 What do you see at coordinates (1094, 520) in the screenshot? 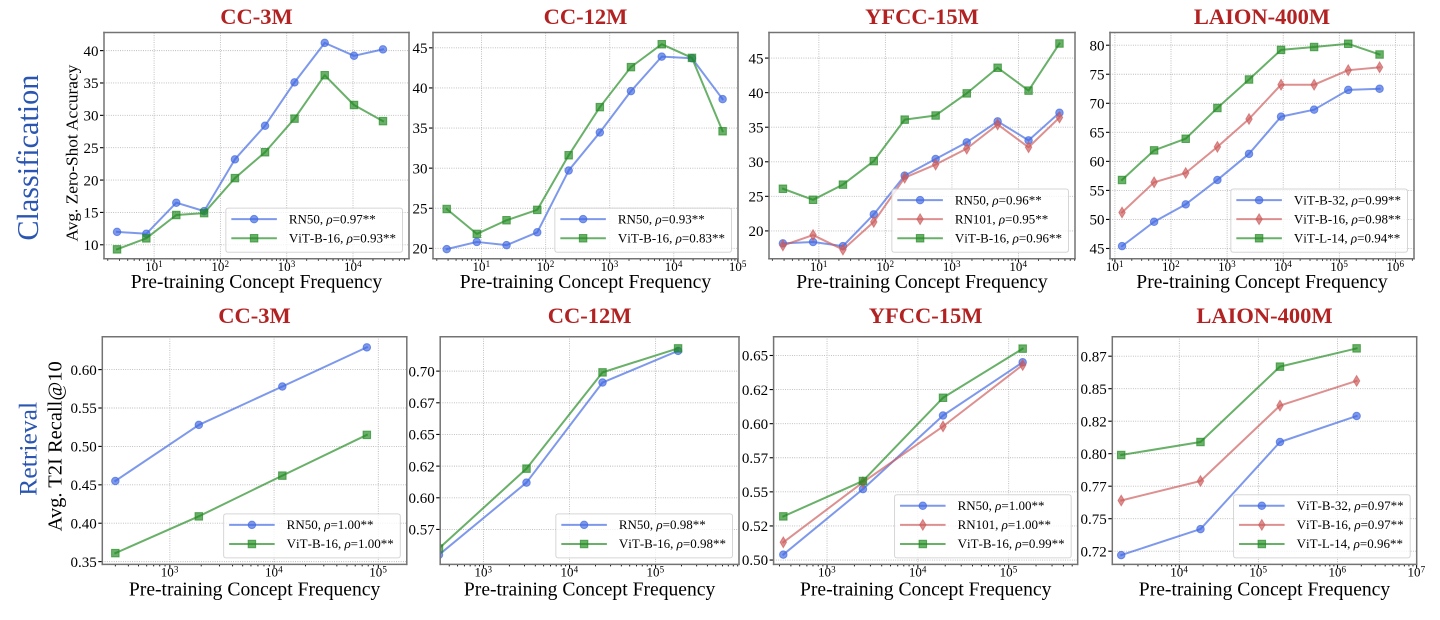
I see `svg-text: 0.75` at bounding box center [1094, 520].